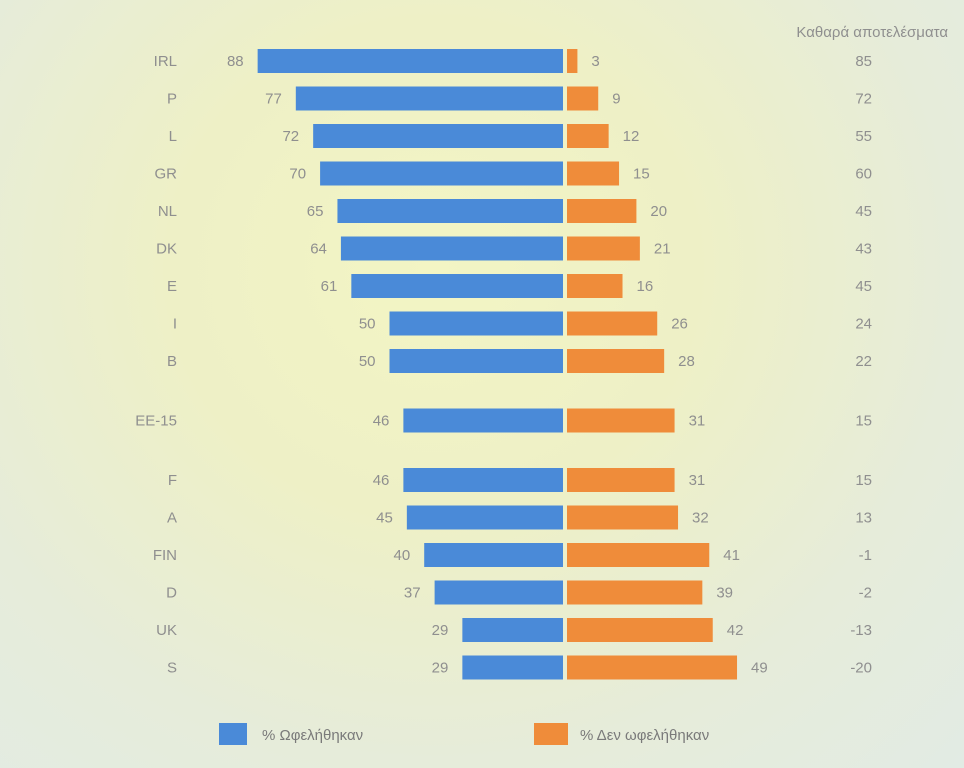 Image resolution: width=964 pixels, height=768 pixels. What do you see at coordinates (679, 324) in the screenshot?
I see `value-label-not-benefited: 26` at bounding box center [679, 324].